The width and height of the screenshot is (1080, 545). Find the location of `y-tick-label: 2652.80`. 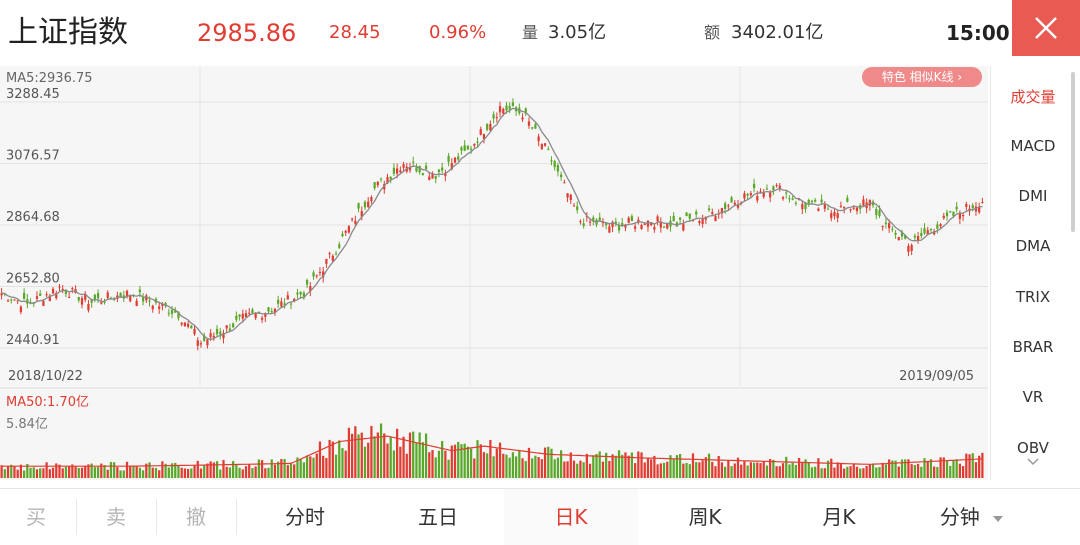

y-tick-label: 2652.80 is located at coordinates (33, 278).